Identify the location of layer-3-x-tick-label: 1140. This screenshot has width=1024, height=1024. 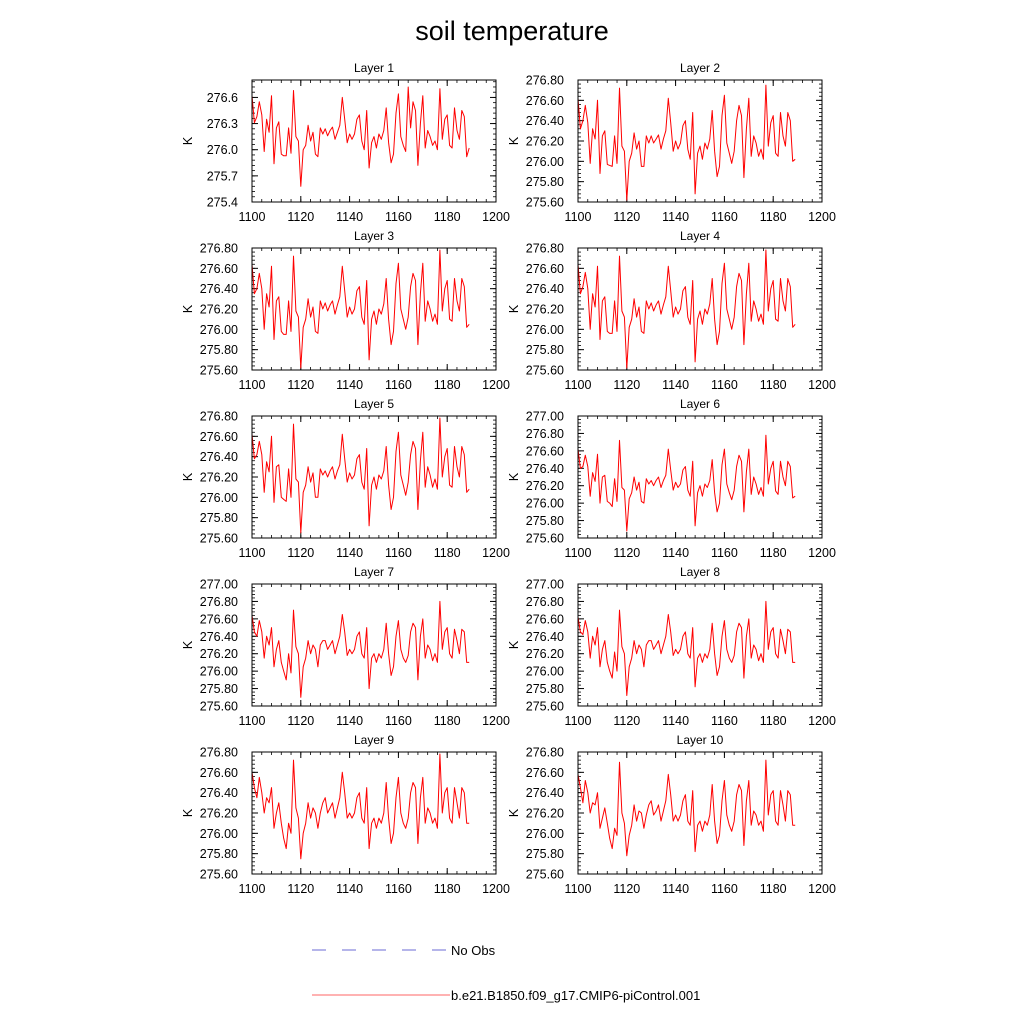
(349, 385).